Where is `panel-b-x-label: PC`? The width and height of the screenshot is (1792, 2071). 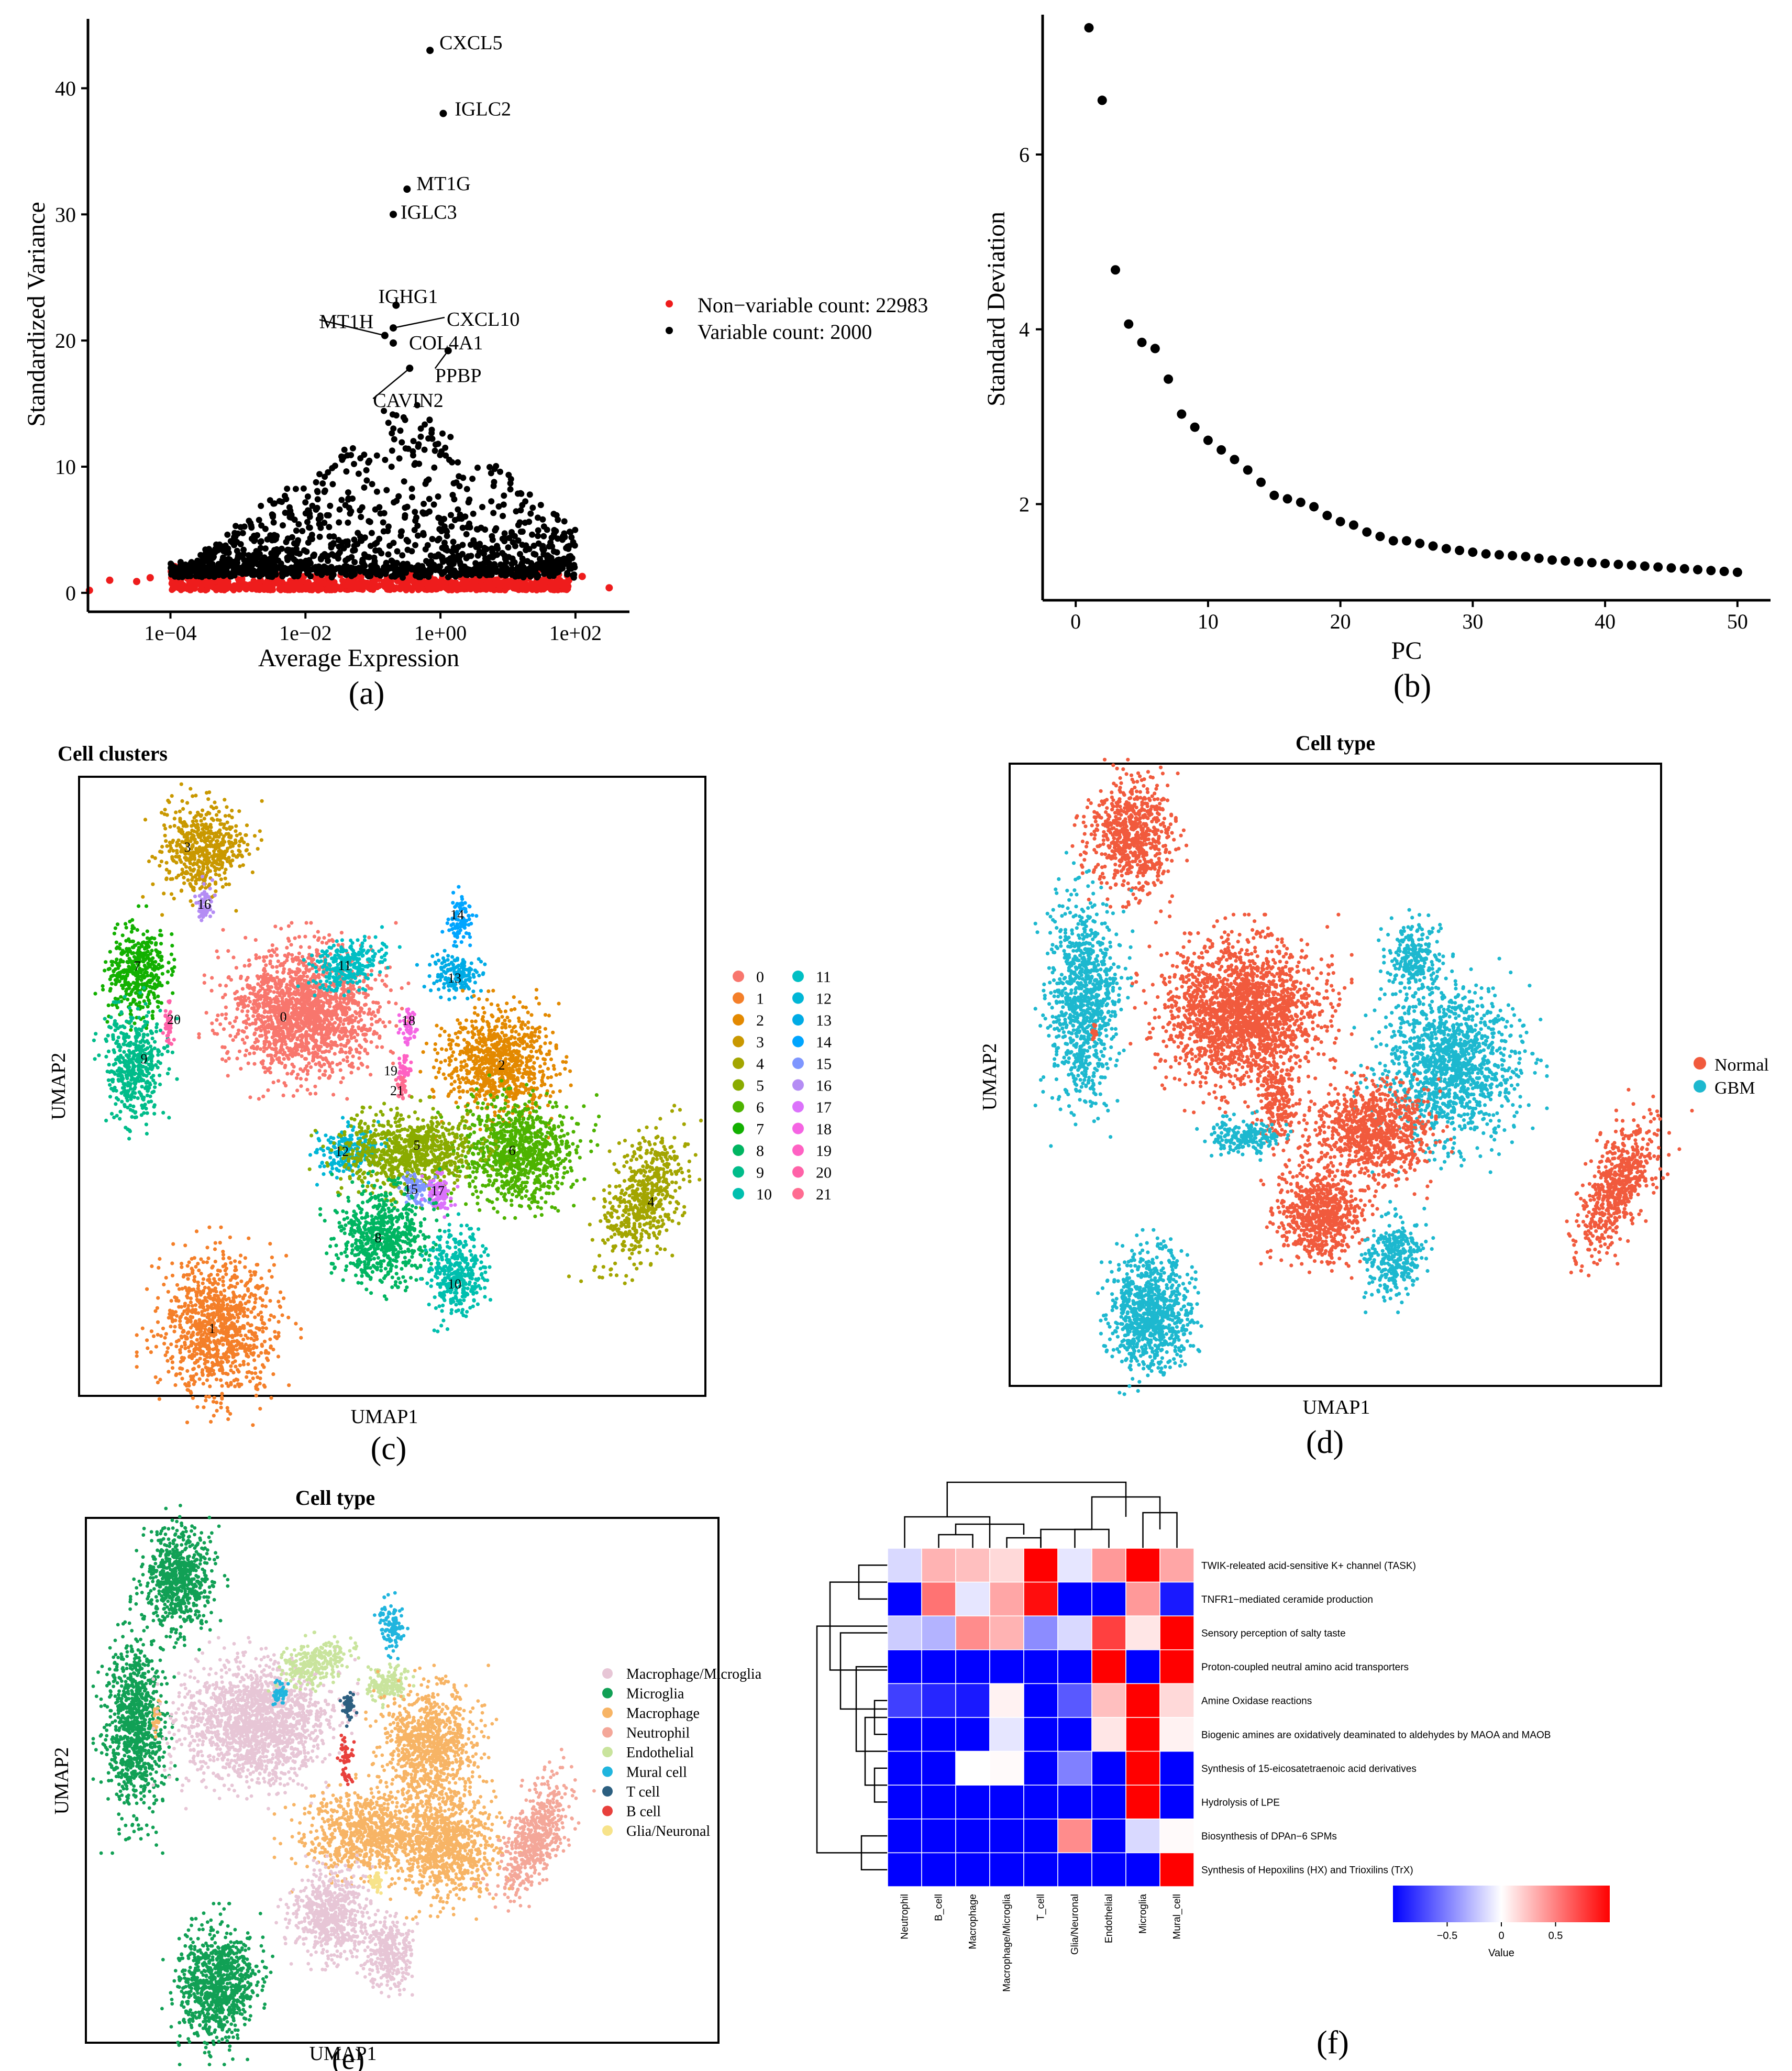
panel-b-x-label: PC is located at coordinates (1406, 651).